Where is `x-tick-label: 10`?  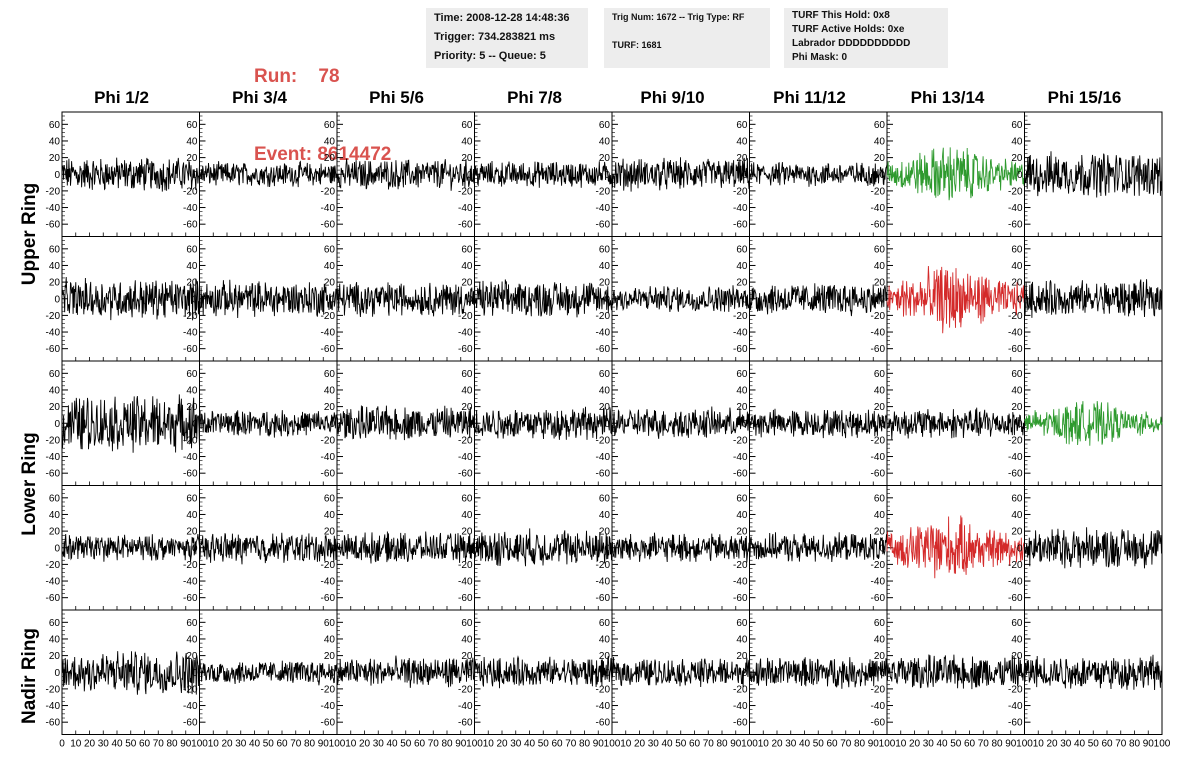
x-tick-label: 10 is located at coordinates (489, 744).